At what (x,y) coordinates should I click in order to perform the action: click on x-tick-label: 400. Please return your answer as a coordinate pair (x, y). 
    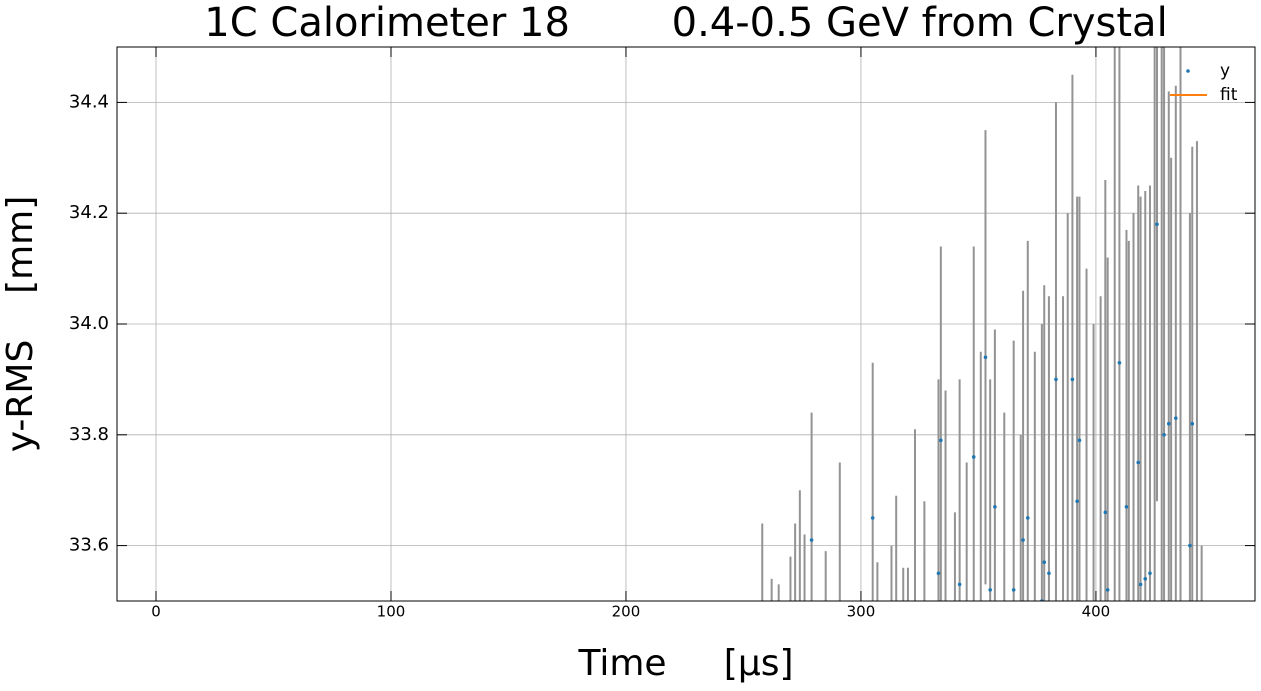
    Looking at the image, I should click on (1096, 612).